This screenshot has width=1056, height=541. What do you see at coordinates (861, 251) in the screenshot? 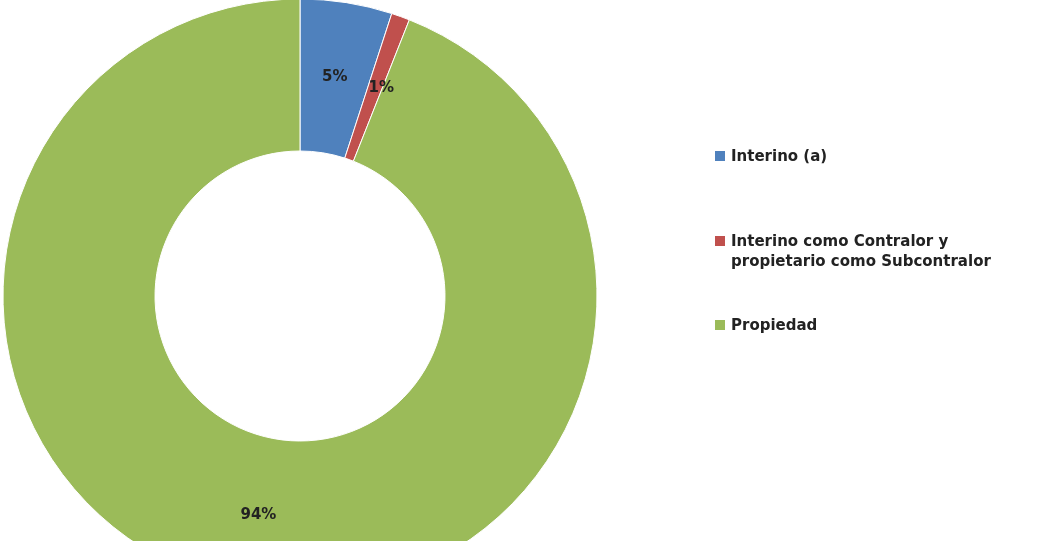
I see `legend-label: Interino como Contralor y propietario como Subcontralor` at bounding box center [861, 251].